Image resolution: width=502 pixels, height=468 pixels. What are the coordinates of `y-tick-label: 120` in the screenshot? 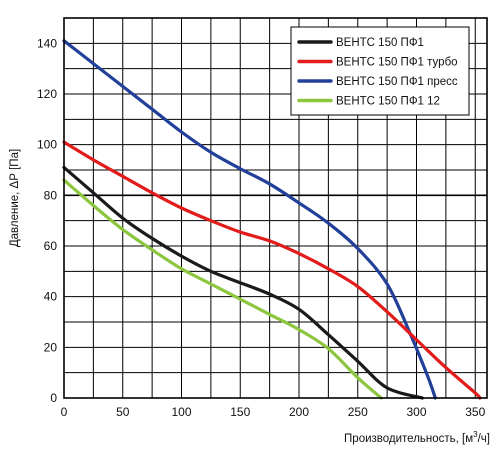 It's located at (47, 94).